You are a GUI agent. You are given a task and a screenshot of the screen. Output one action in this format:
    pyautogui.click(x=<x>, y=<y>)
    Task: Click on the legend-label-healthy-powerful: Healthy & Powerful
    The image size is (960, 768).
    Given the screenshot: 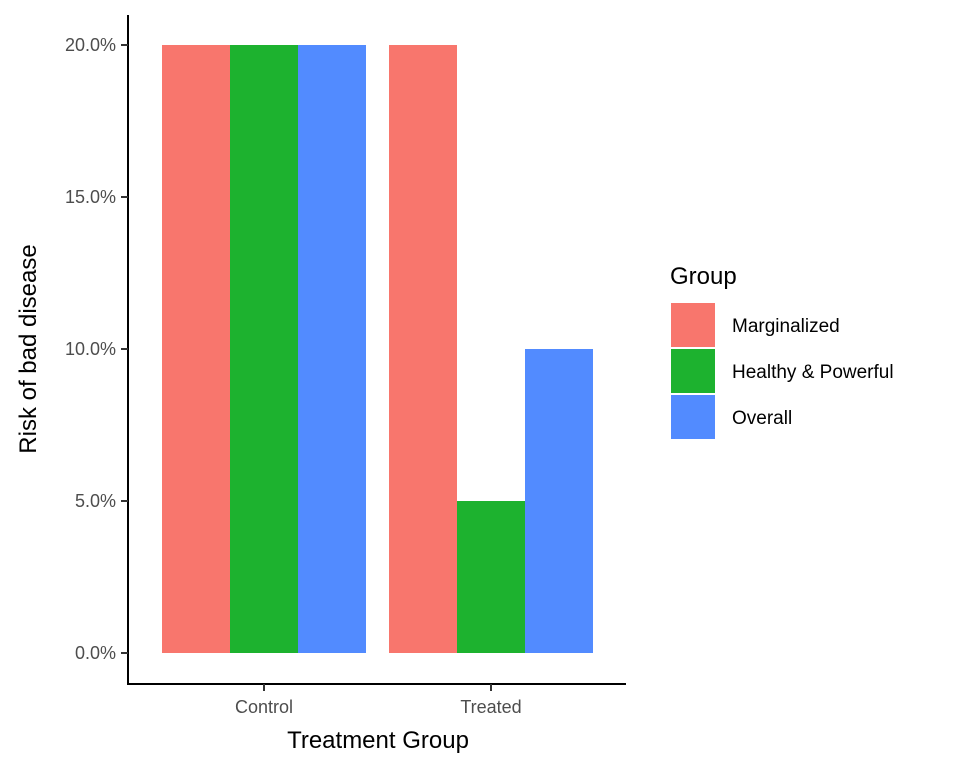 What is the action you would take?
    pyautogui.click(x=813, y=372)
    